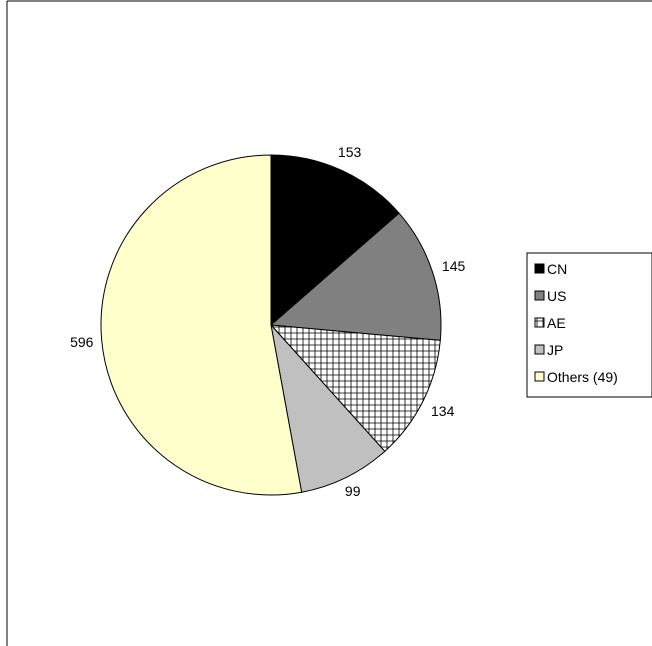 This screenshot has height=646, width=652. Describe the element at coordinates (556, 323) in the screenshot. I see `legend-label-ae: AE` at that location.